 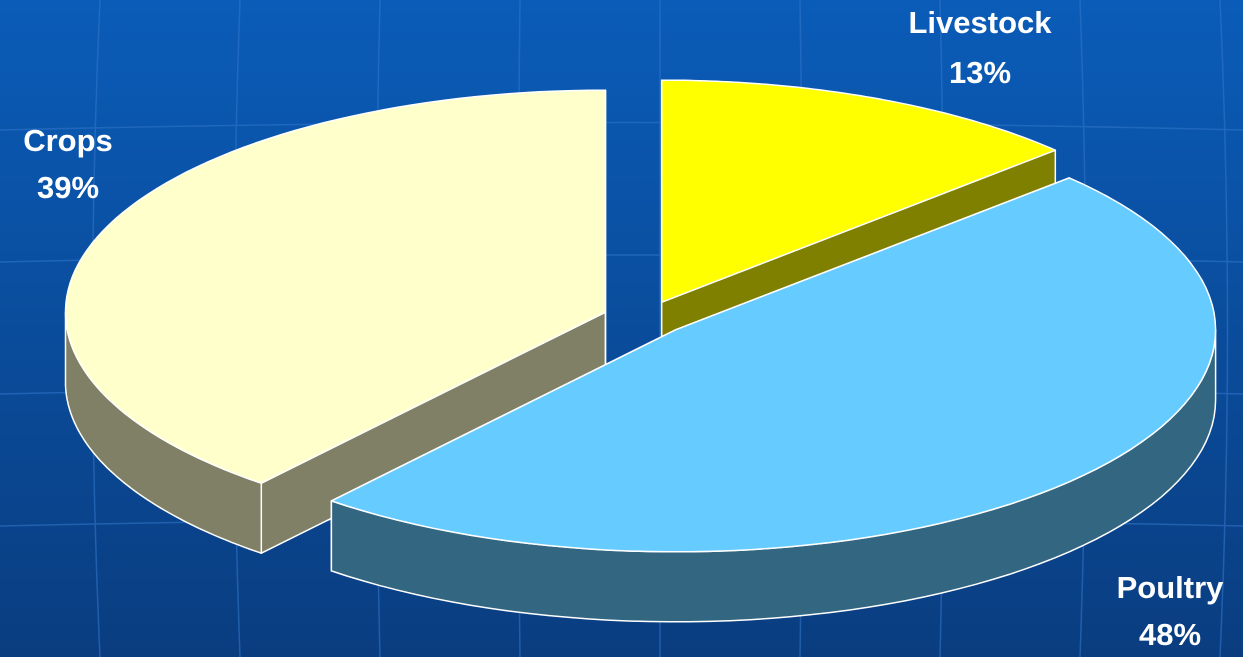 I want to click on slice-value-label: 39%, so click(x=68, y=187).